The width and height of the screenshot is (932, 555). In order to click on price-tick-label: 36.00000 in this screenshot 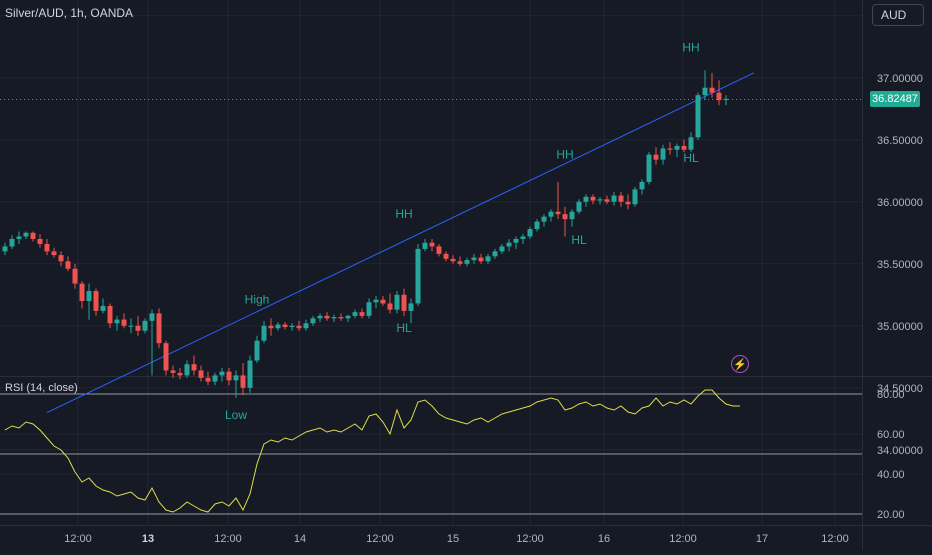, I will do `click(900, 203)`.